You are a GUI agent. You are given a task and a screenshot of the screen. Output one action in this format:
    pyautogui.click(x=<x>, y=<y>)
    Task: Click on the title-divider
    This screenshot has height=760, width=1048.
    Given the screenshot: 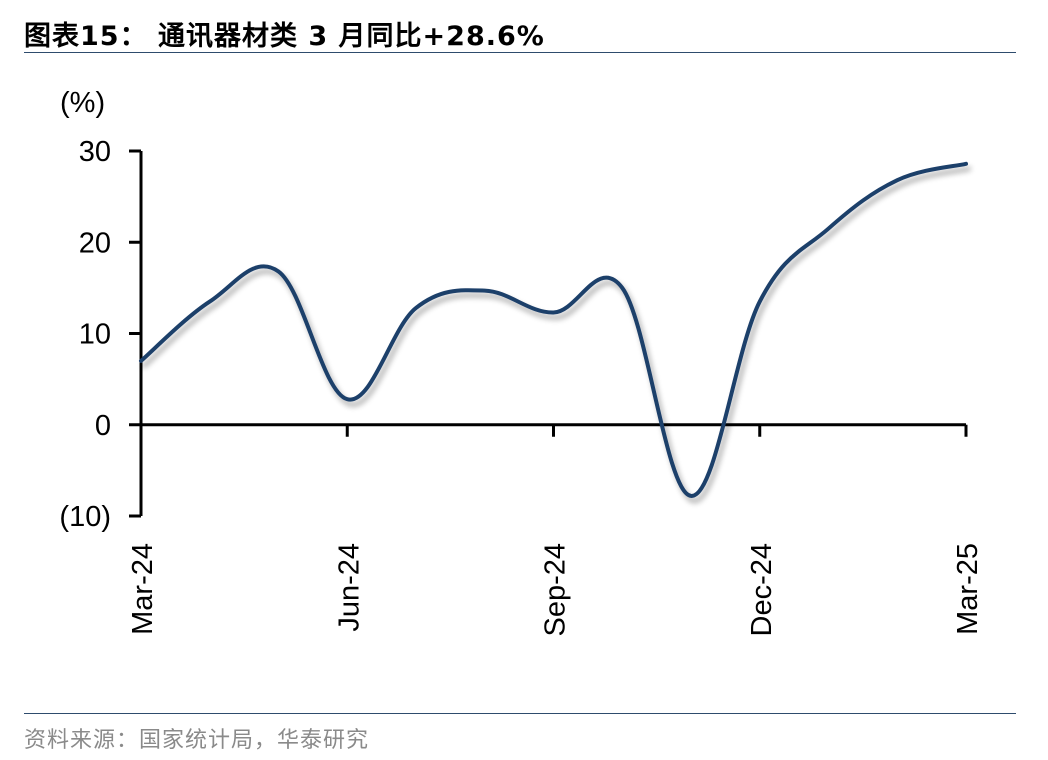 What is the action you would take?
    pyautogui.click(x=520, y=52)
    